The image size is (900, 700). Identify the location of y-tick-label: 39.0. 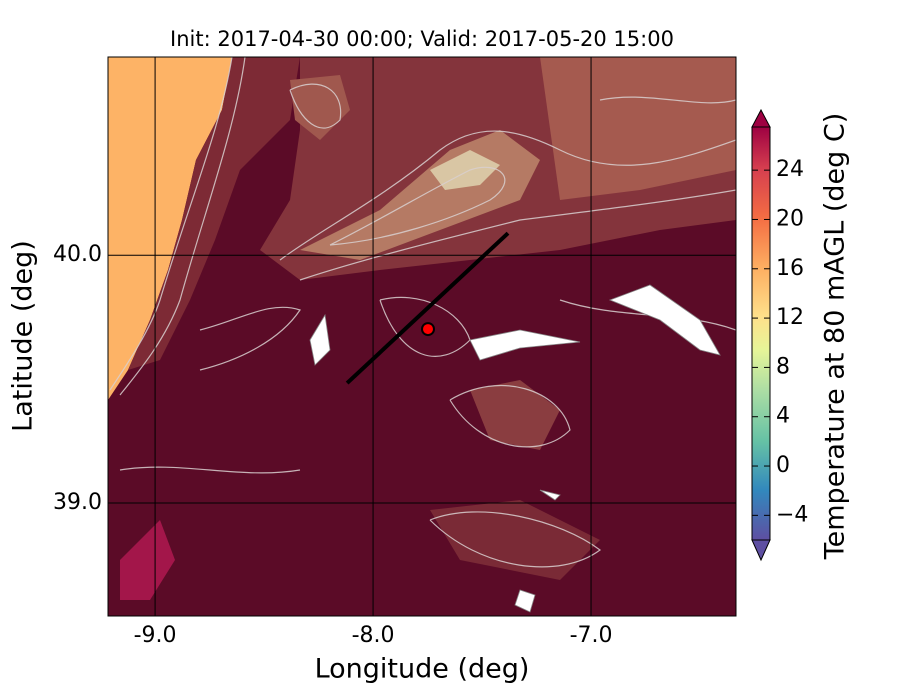
(77, 502).